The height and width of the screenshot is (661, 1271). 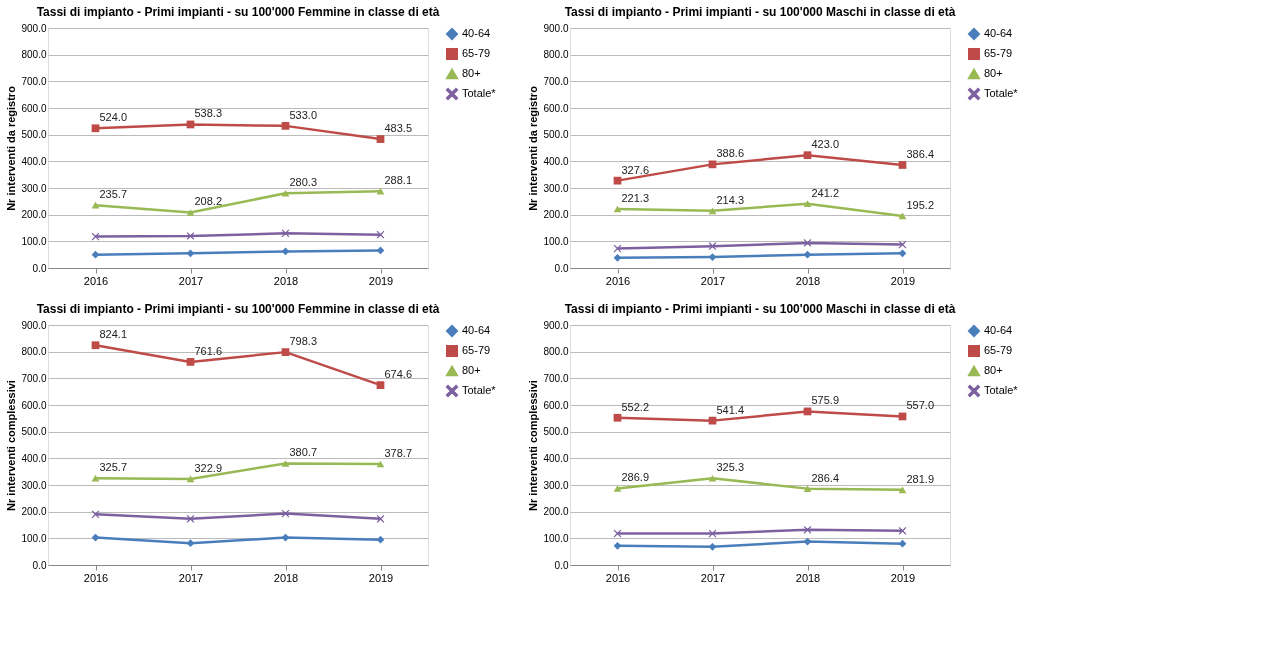 What do you see at coordinates (730, 199) in the screenshot?
I see `data-label: 214.3` at bounding box center [730, 199].